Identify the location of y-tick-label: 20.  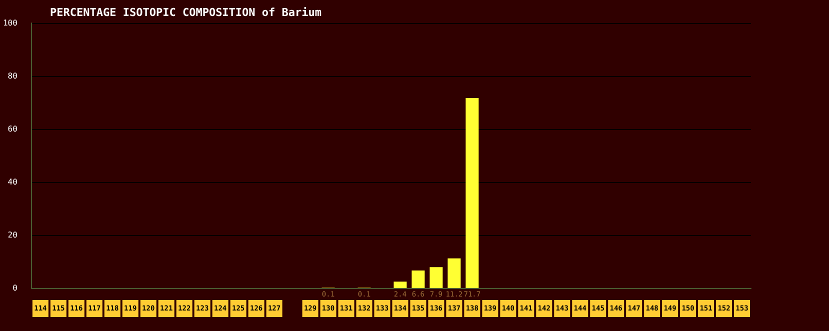
(13, 235).